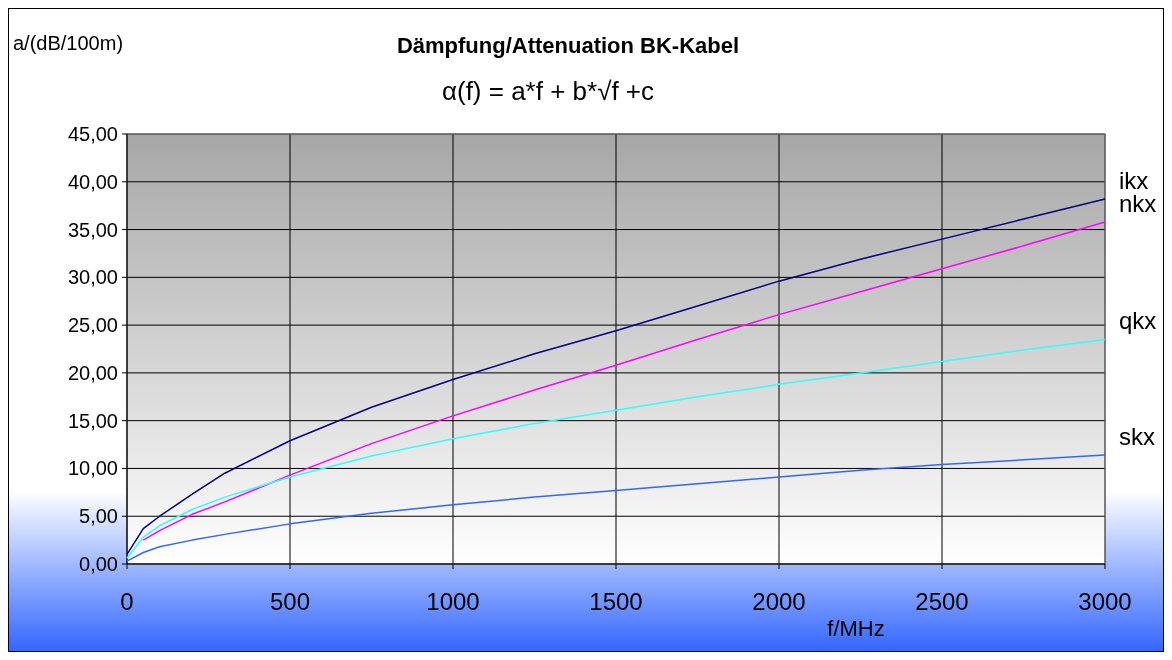  I want to click on y-tick-label: 15,00, so click(92, 420).